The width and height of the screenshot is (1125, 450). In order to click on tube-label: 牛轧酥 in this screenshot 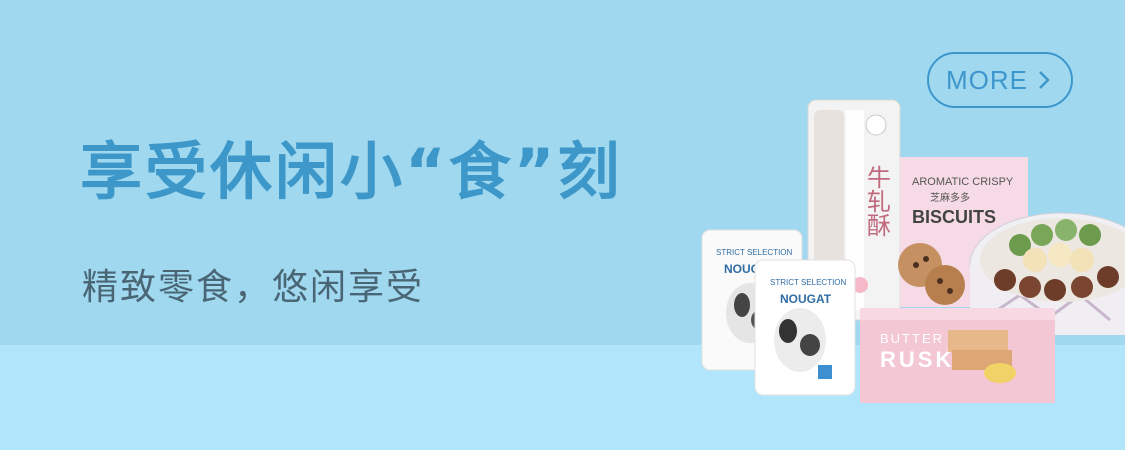, I will do `click(877, 201)`.